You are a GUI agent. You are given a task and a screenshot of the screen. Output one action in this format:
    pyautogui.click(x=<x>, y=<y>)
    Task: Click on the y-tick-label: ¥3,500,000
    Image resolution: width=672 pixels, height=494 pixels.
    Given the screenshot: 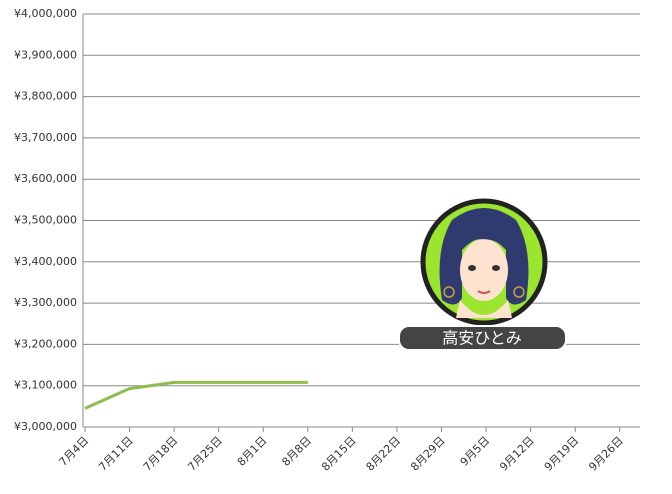 What is the action you would take?
    pyautogui.click(x=45, y=220)
    